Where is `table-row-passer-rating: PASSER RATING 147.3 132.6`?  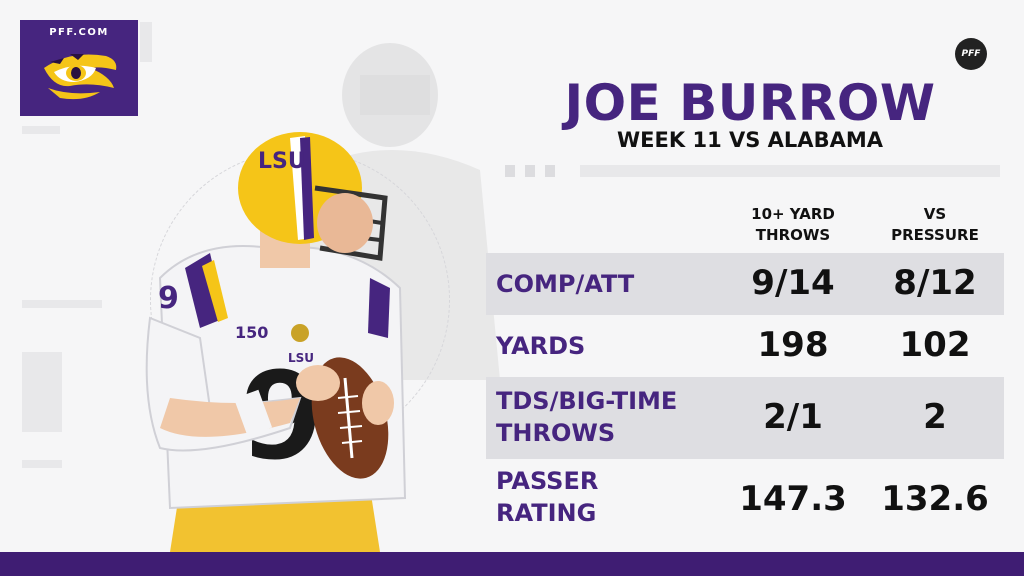 table-row-passer-rating: PASSER RATING 147.3 132.6 is located at coordinates (745, 500).